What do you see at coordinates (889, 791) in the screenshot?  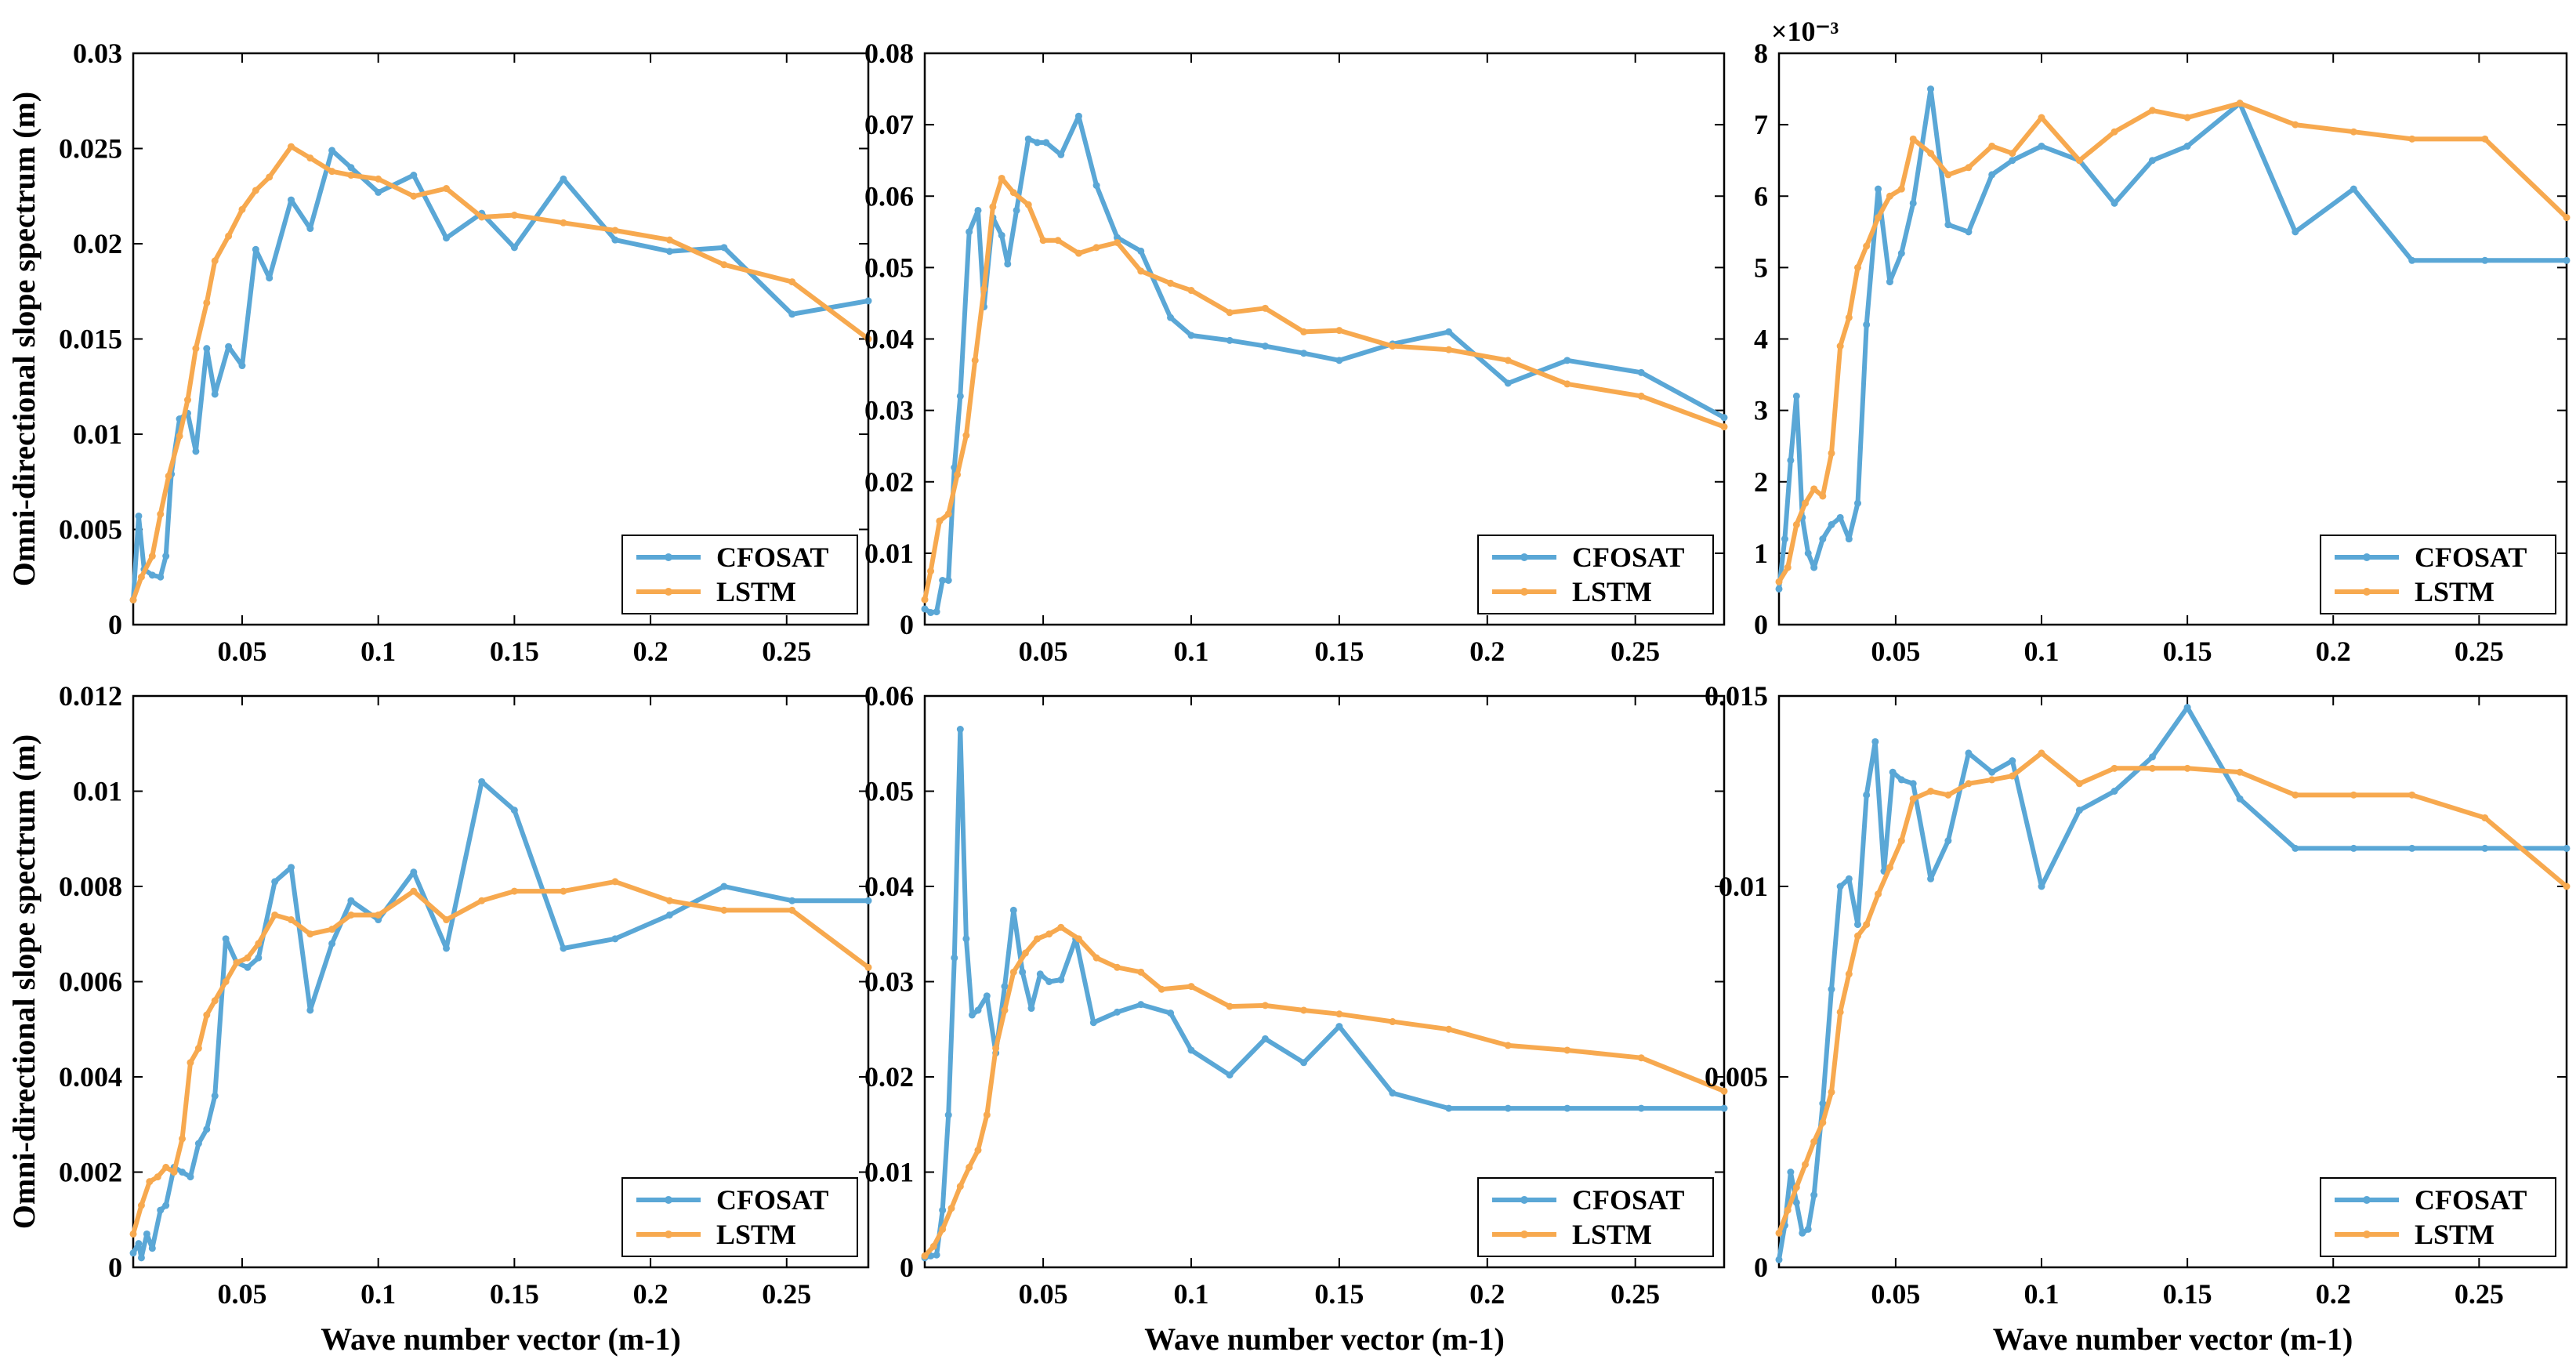 I see `y-tick-label: 0.05` at bounding box center [889, 791].